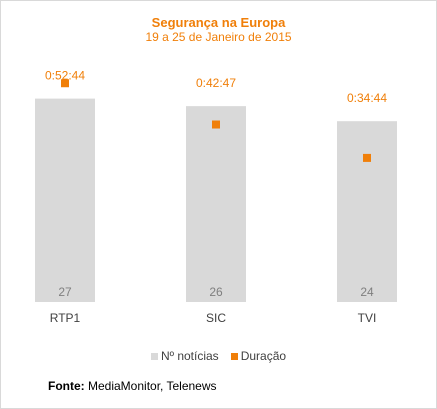  Describe the element at coordinates (154, 356) in the screenshot. I see `legend-swatch-news-count` at that location.